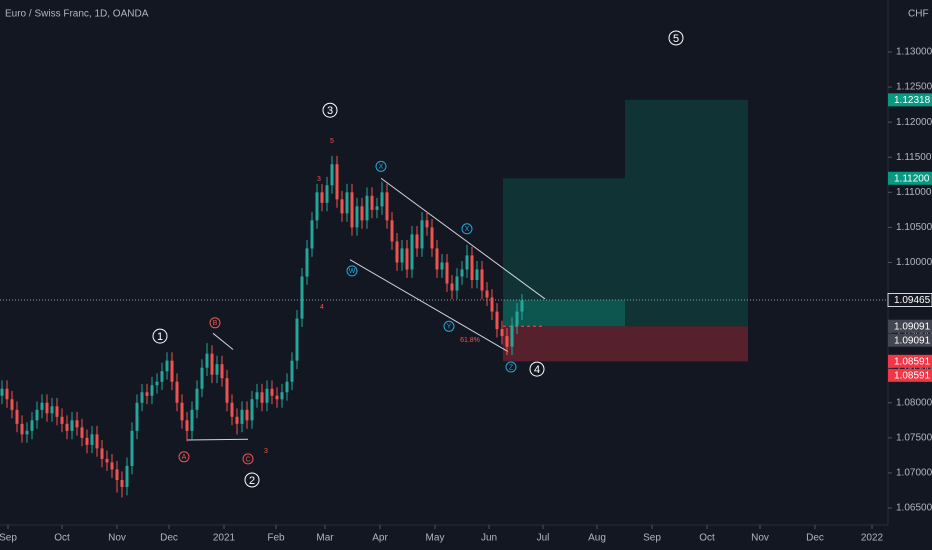 The width and height of the screenshot is (932, 550). I want to click on y-tick-label: 1.08000, so click(914, 402).